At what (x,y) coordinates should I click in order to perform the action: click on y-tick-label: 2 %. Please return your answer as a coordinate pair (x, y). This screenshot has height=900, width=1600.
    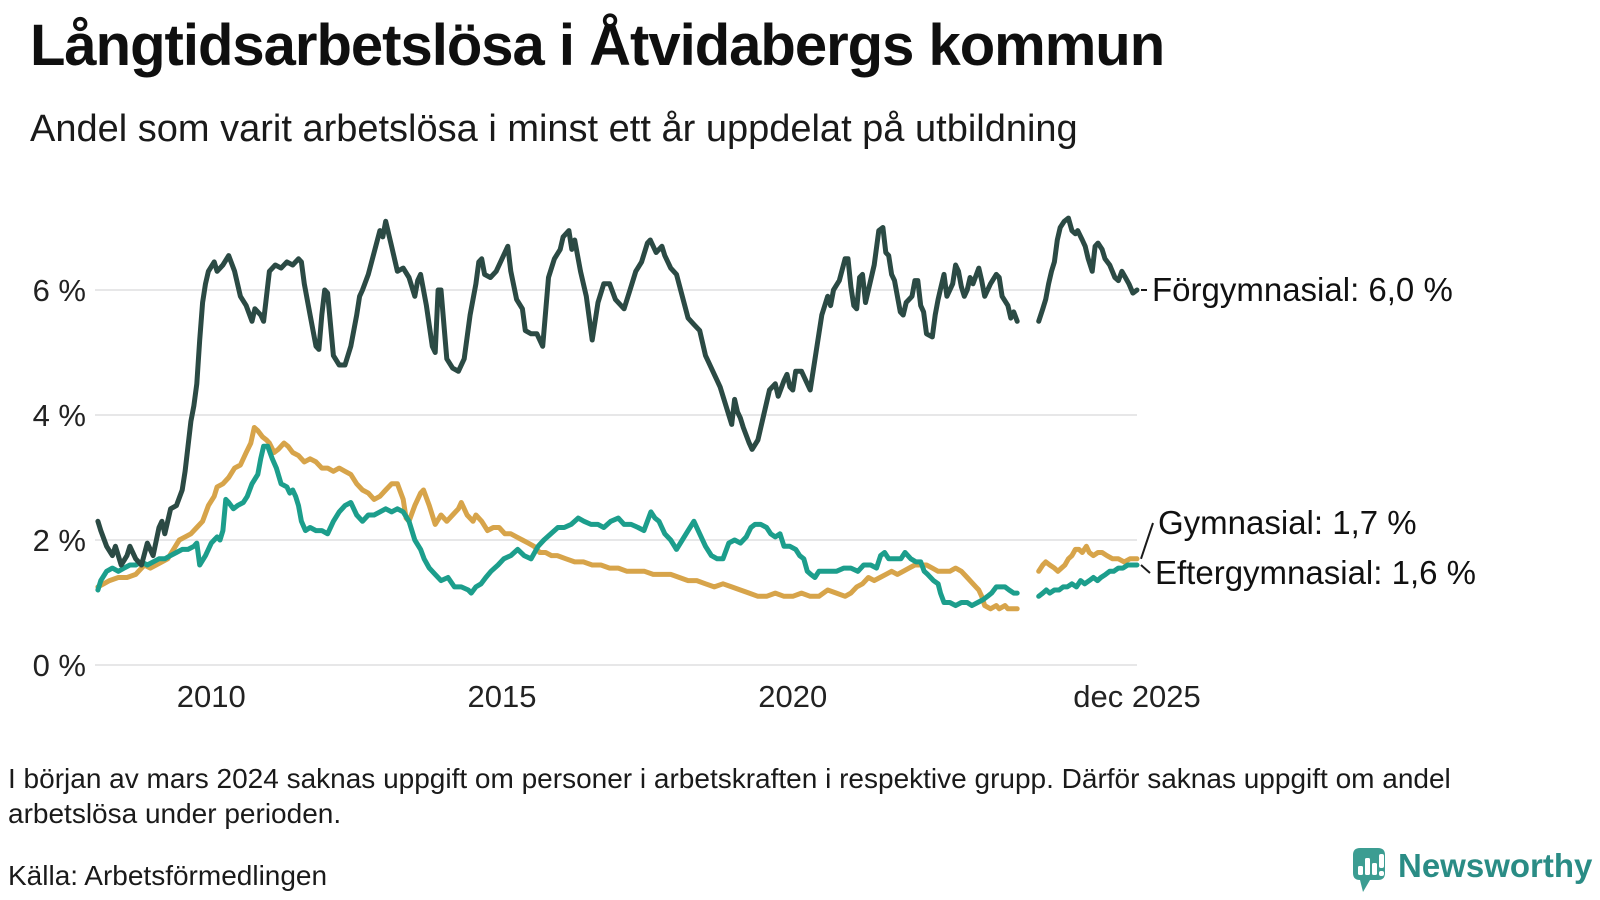
    Looking at the image, I should click on (59, 540).